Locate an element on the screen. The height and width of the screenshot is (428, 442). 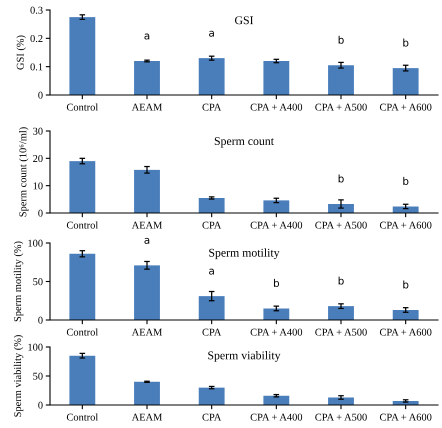
chart-title: Sperm viability is located at coordinates (244, 356).